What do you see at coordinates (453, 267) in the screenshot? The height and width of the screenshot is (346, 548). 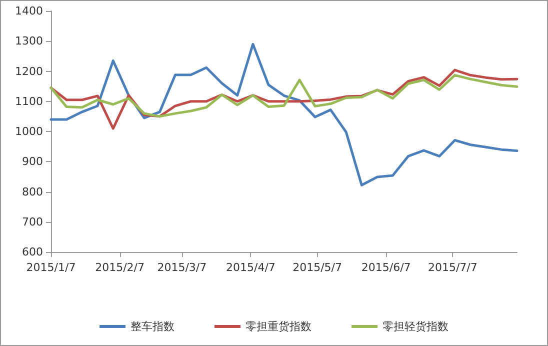 I see `x-tick-label: 2015/7/7` at bounding box center [453, 267].